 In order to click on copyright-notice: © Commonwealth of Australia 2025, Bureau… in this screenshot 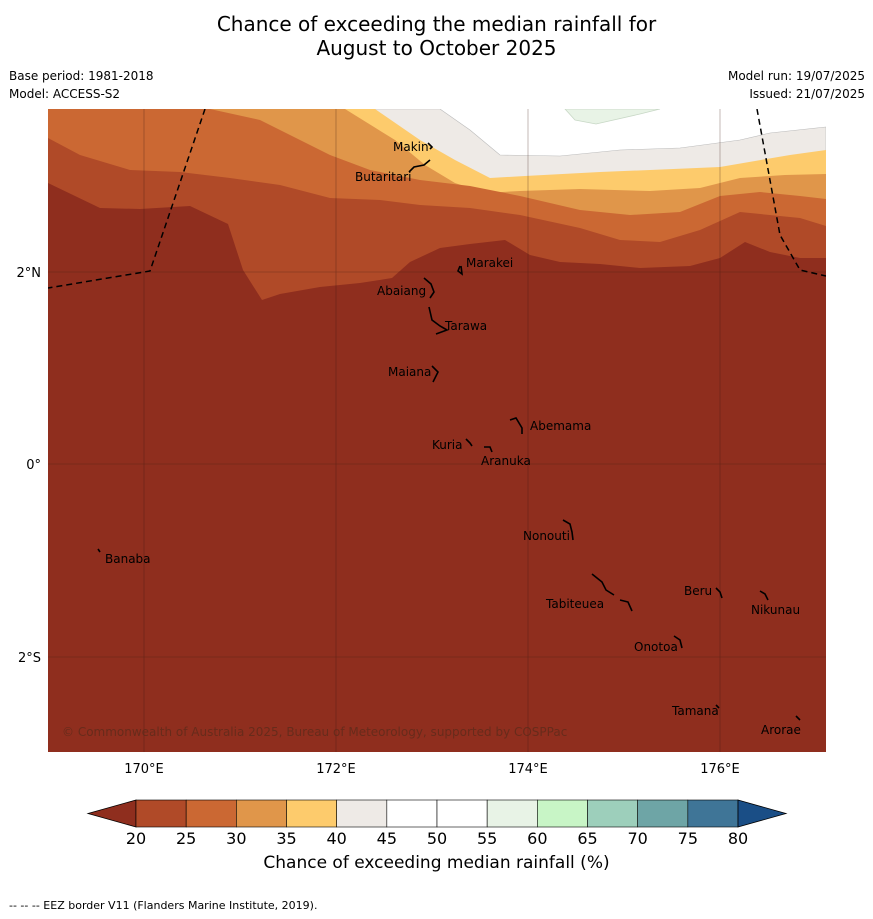, I will do `click(314, 732)`.